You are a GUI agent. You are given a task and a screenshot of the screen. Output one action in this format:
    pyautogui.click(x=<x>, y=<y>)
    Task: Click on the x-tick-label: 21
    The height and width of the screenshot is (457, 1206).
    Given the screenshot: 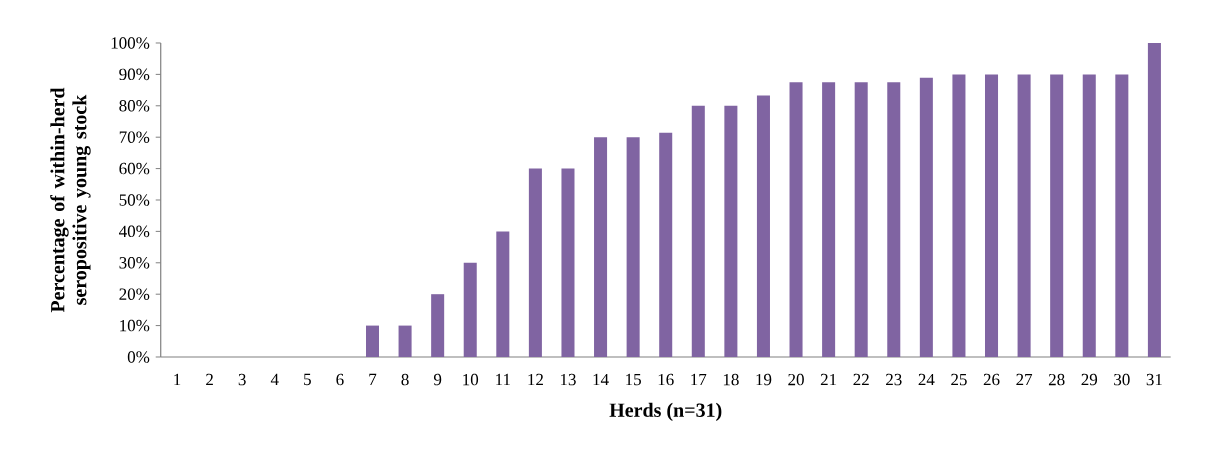 What is the action you would take?
    pyautogui.click(x=828, y=379)
    